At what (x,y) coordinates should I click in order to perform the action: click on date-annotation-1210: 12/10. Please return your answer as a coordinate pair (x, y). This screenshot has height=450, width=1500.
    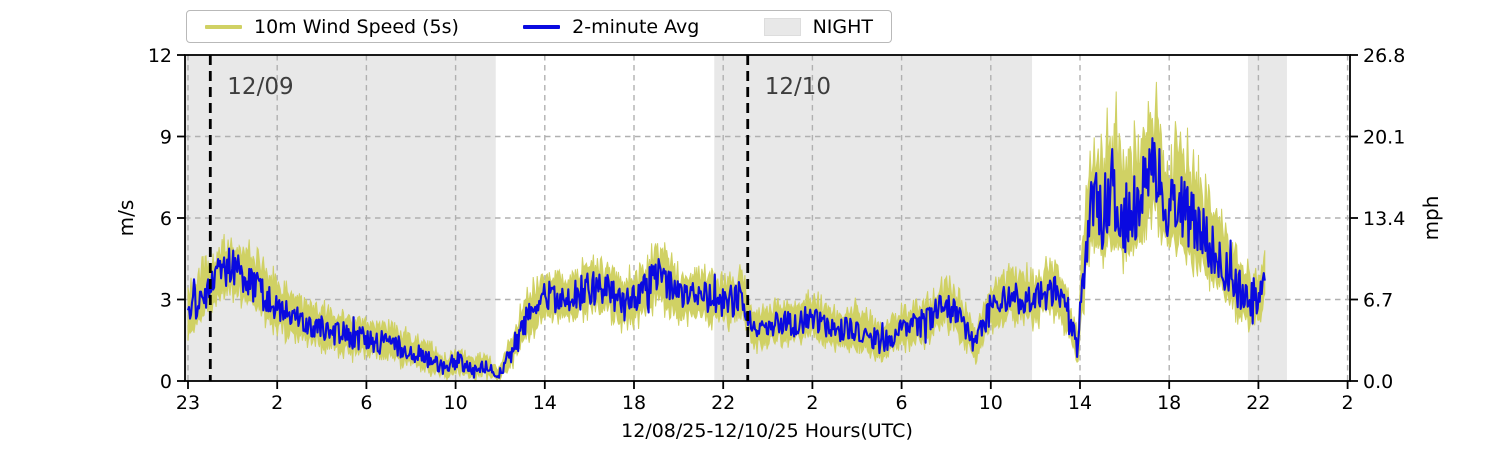
    Looking at the image, I should click on (798, 87).